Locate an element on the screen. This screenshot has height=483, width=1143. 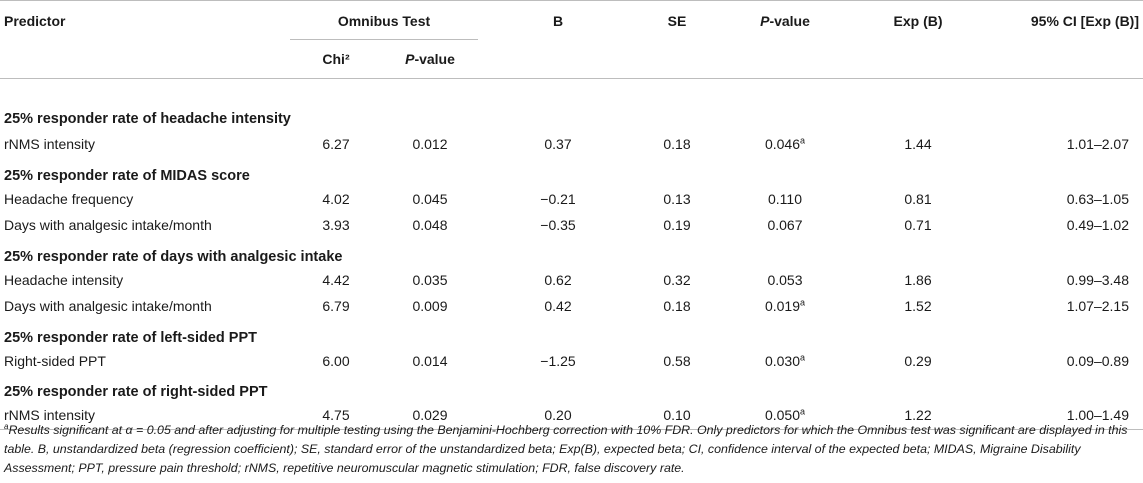
omnibus-p-cell: 0.009 is located at coordinates (430, 306).